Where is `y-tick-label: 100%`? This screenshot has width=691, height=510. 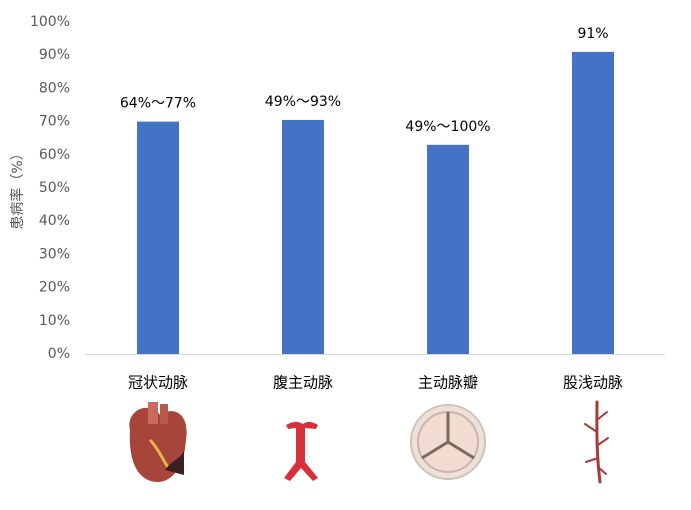
y-tick-label: 100% is located at coordinates (50, 22).